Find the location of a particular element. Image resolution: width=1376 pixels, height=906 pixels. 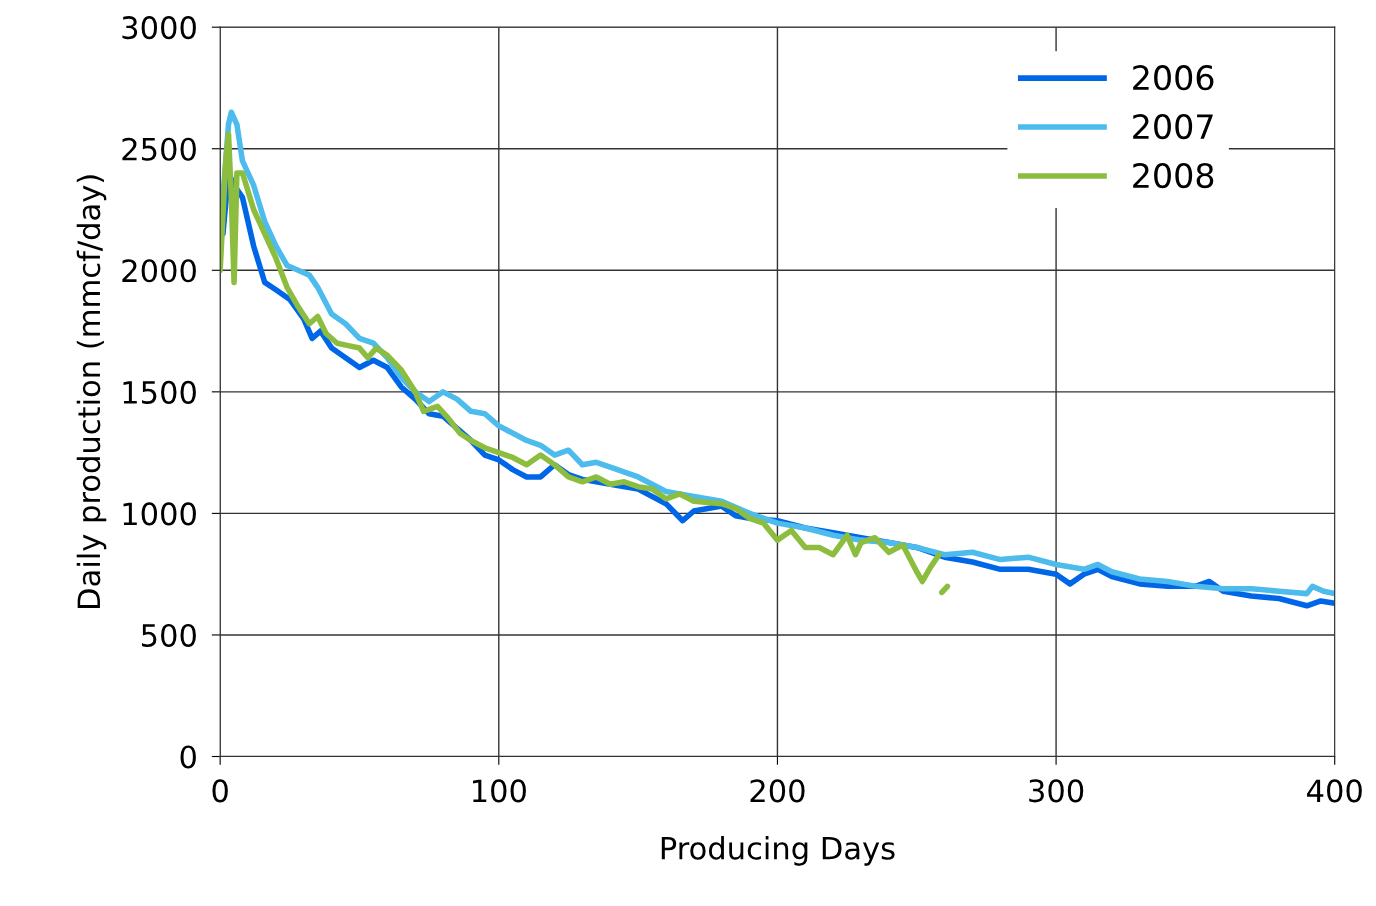

x-tick-label: 200 is located at coordinates (777, 791).